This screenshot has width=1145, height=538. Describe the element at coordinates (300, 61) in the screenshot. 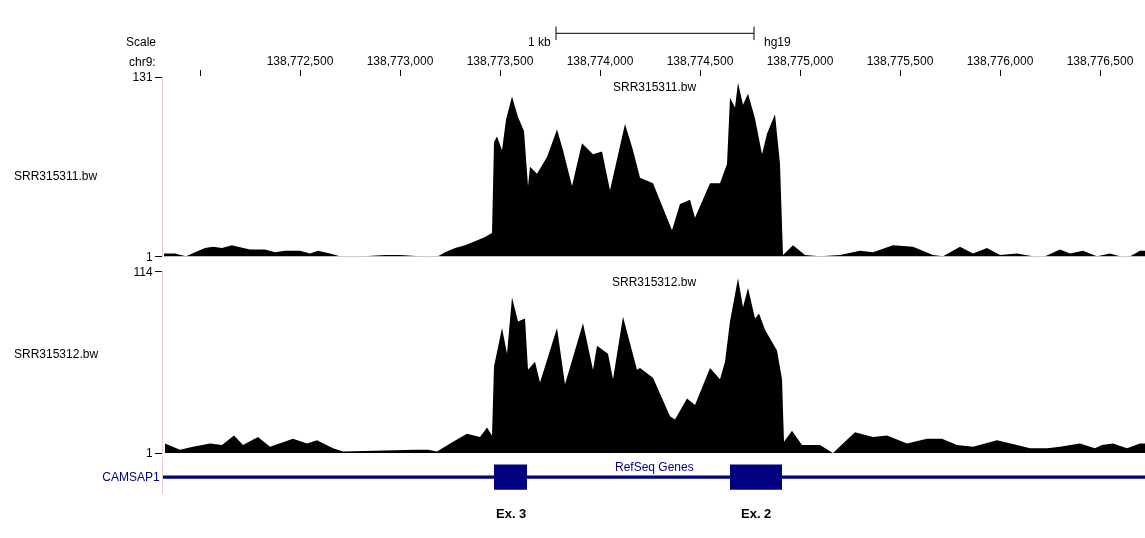

I see `x-tick-label: 138,772,500` at that location.